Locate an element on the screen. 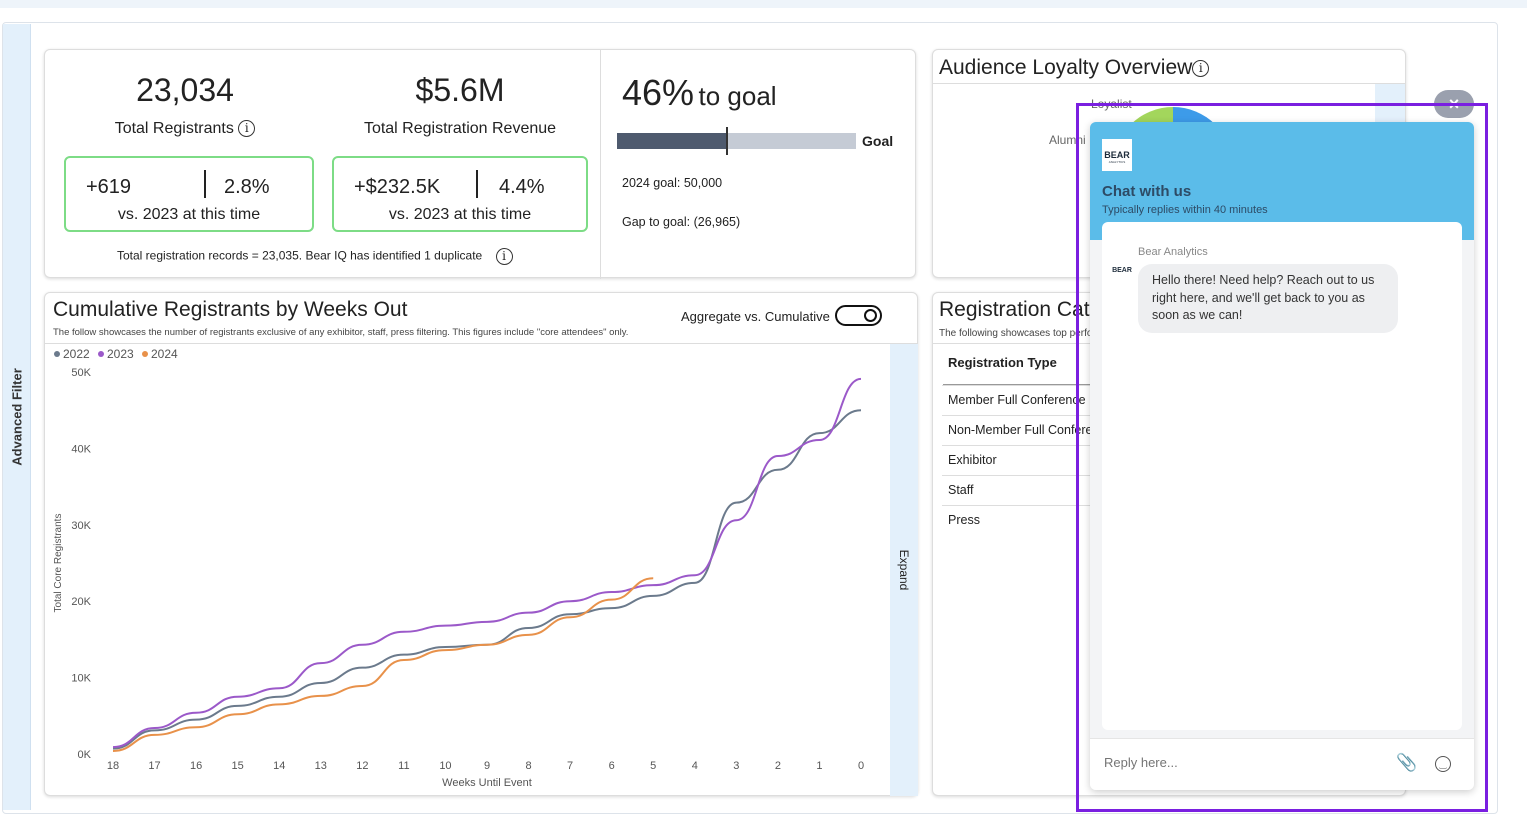 This screenshot has width=1527, height=814. goal-heading: 46% to goal is located at coordinates (699, 92).